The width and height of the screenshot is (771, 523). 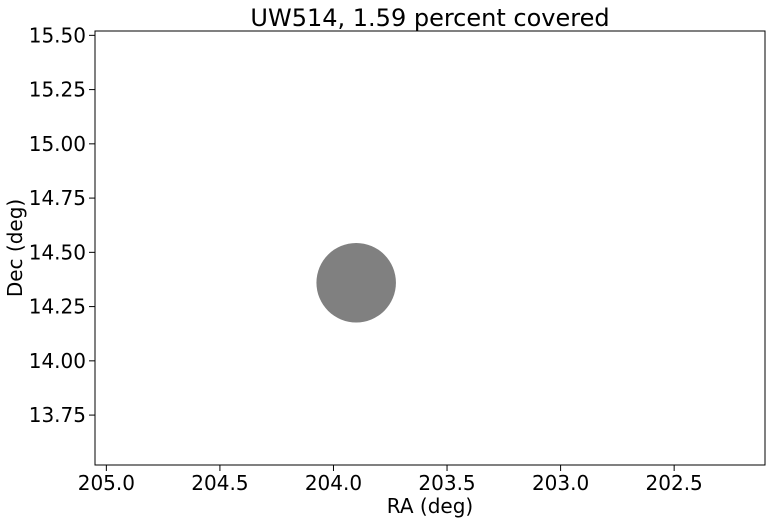 What do you see at coordinates (430, 506) in the screenshot?
I see `x-axis-label: RA (deg)` at bounding box center [430, 506].